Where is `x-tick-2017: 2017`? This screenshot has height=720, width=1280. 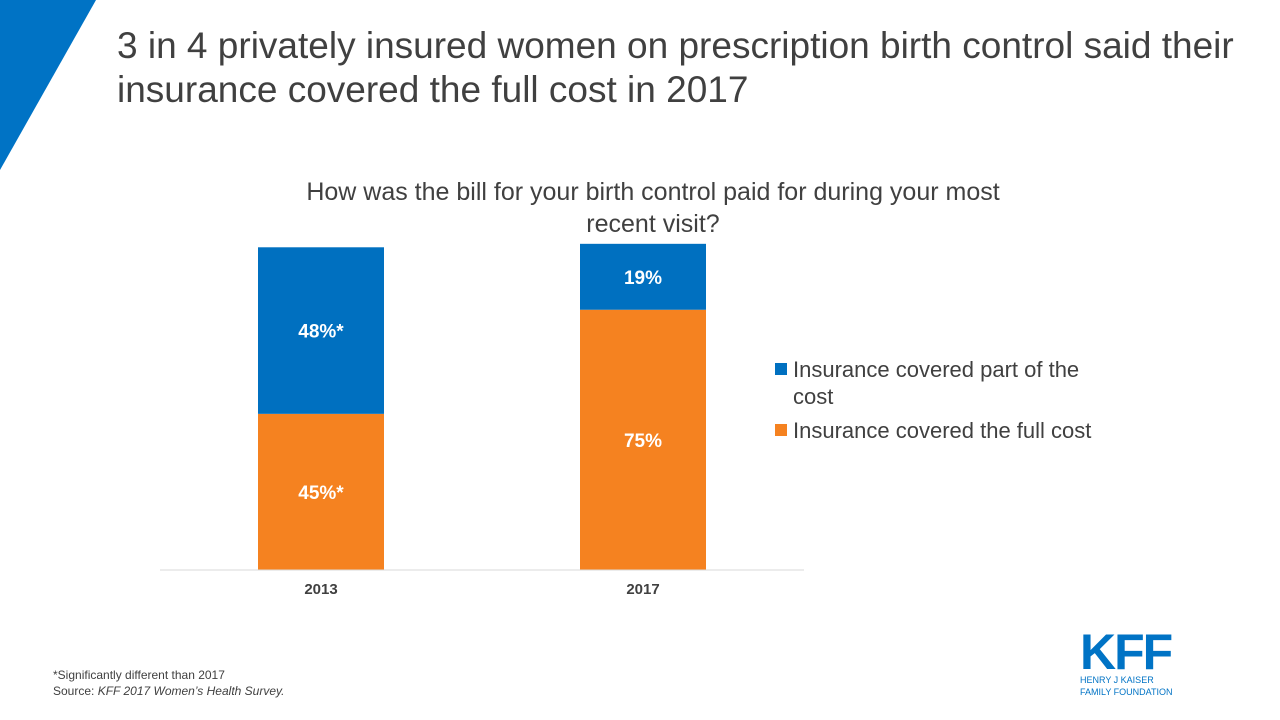 x-tick-2017: 2017 is located at coordinates (642, 589).